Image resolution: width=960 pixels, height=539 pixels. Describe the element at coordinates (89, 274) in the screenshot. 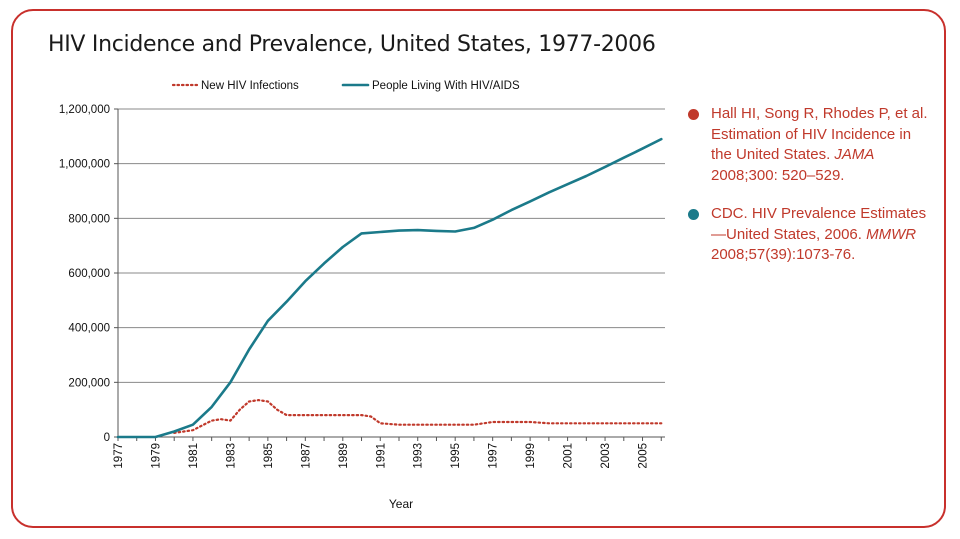

I see `y-tick-label: 600,000` at that location.